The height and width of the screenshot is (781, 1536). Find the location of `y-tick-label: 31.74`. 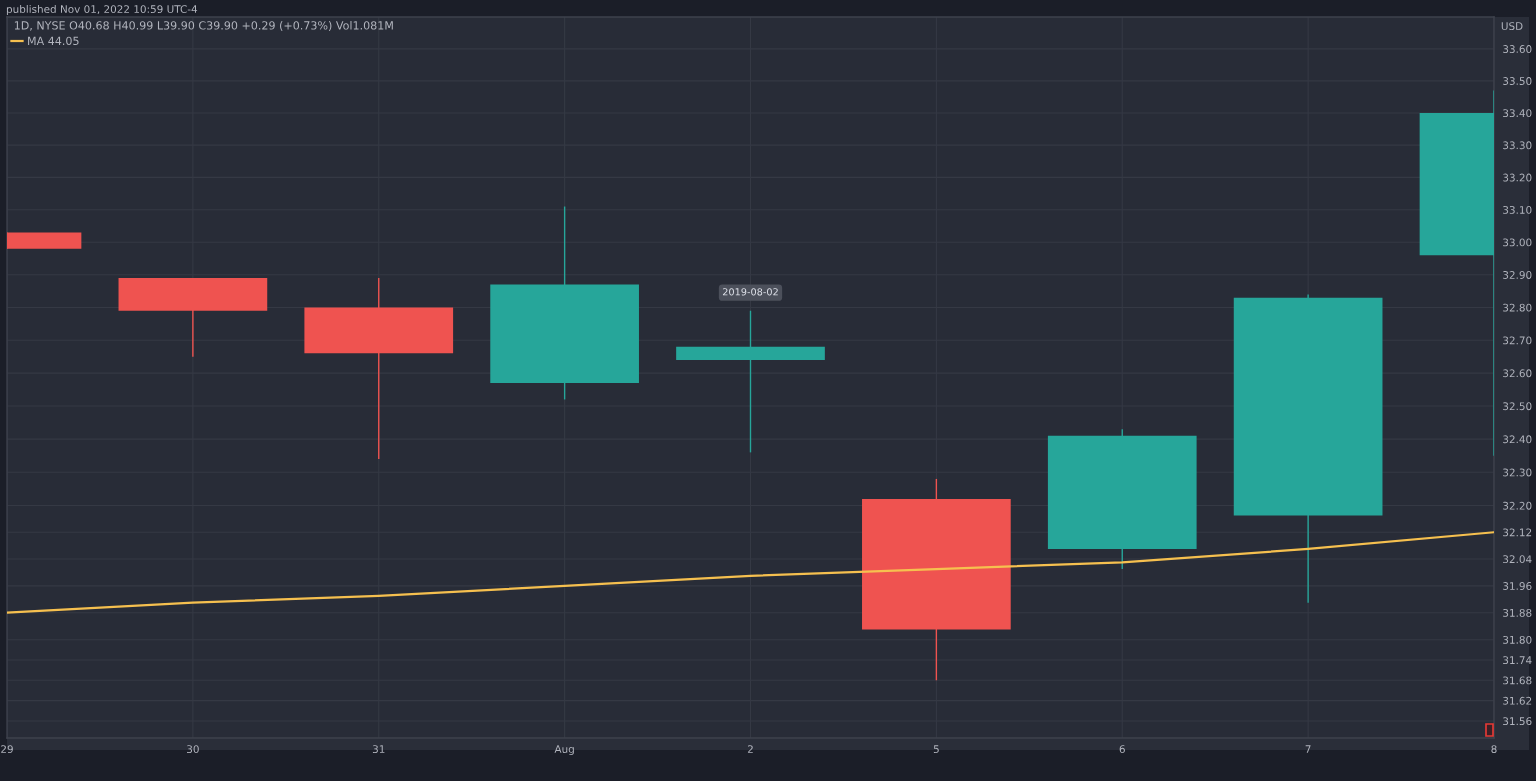

y-tick-label: 31.74 is located at coordinates (1517, 660).